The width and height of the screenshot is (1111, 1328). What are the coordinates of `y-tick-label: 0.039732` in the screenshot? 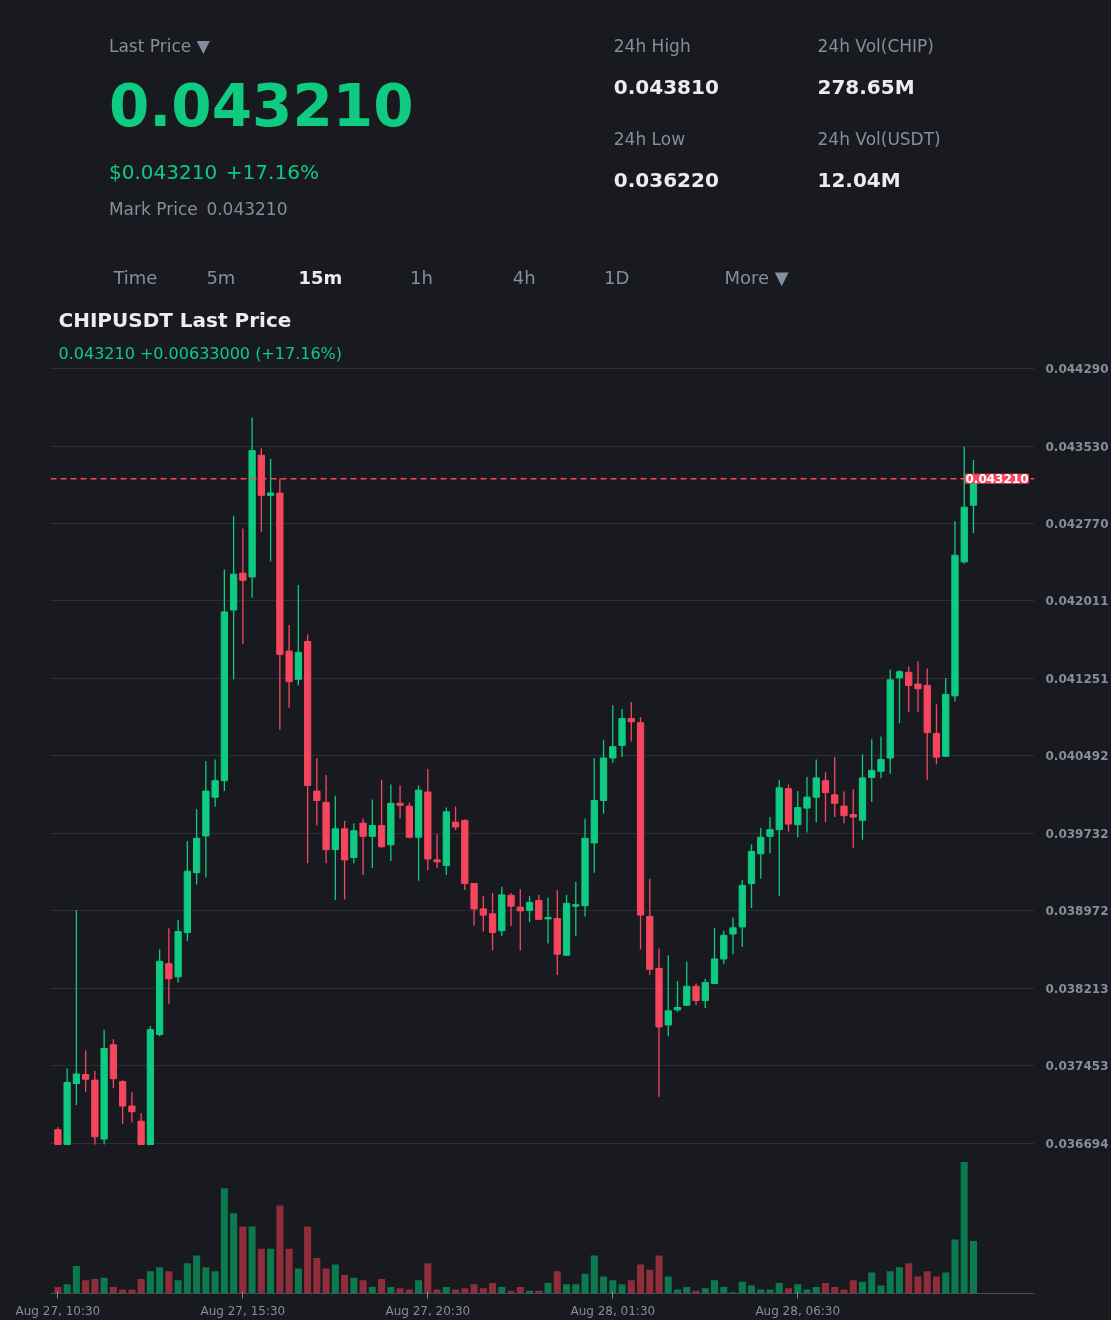 It's located at (1077, 833).